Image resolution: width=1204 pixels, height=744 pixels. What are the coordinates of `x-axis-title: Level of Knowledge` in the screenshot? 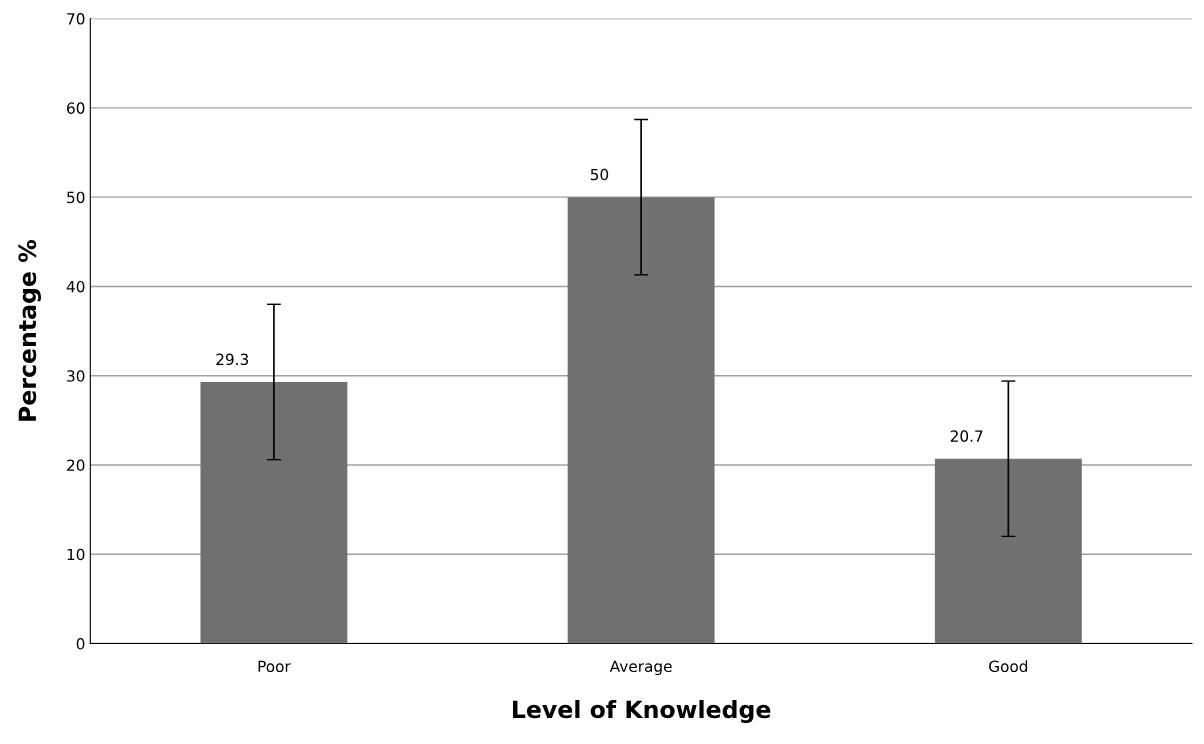 It's located at (642, 712).